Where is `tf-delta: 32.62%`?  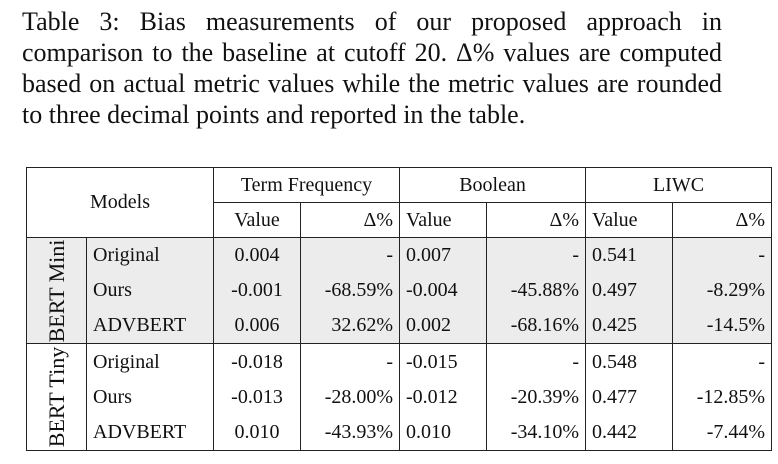
tf-delta: 32.62% is located at coordinates (350, 326).